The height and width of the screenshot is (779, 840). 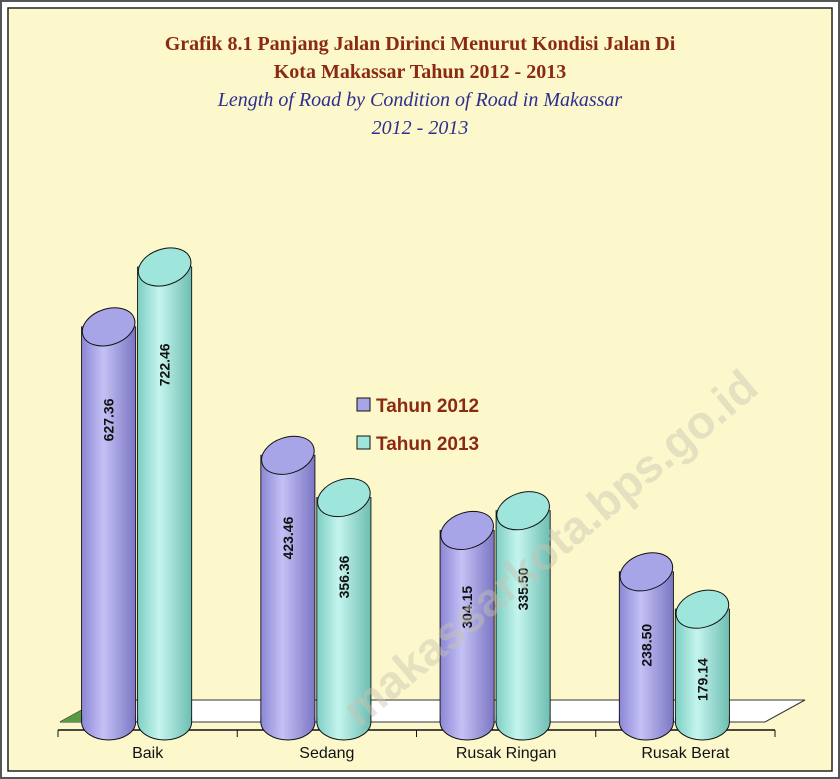 I want to click on x-tick-label: Rusak Berat, so click(x=685, y=753).